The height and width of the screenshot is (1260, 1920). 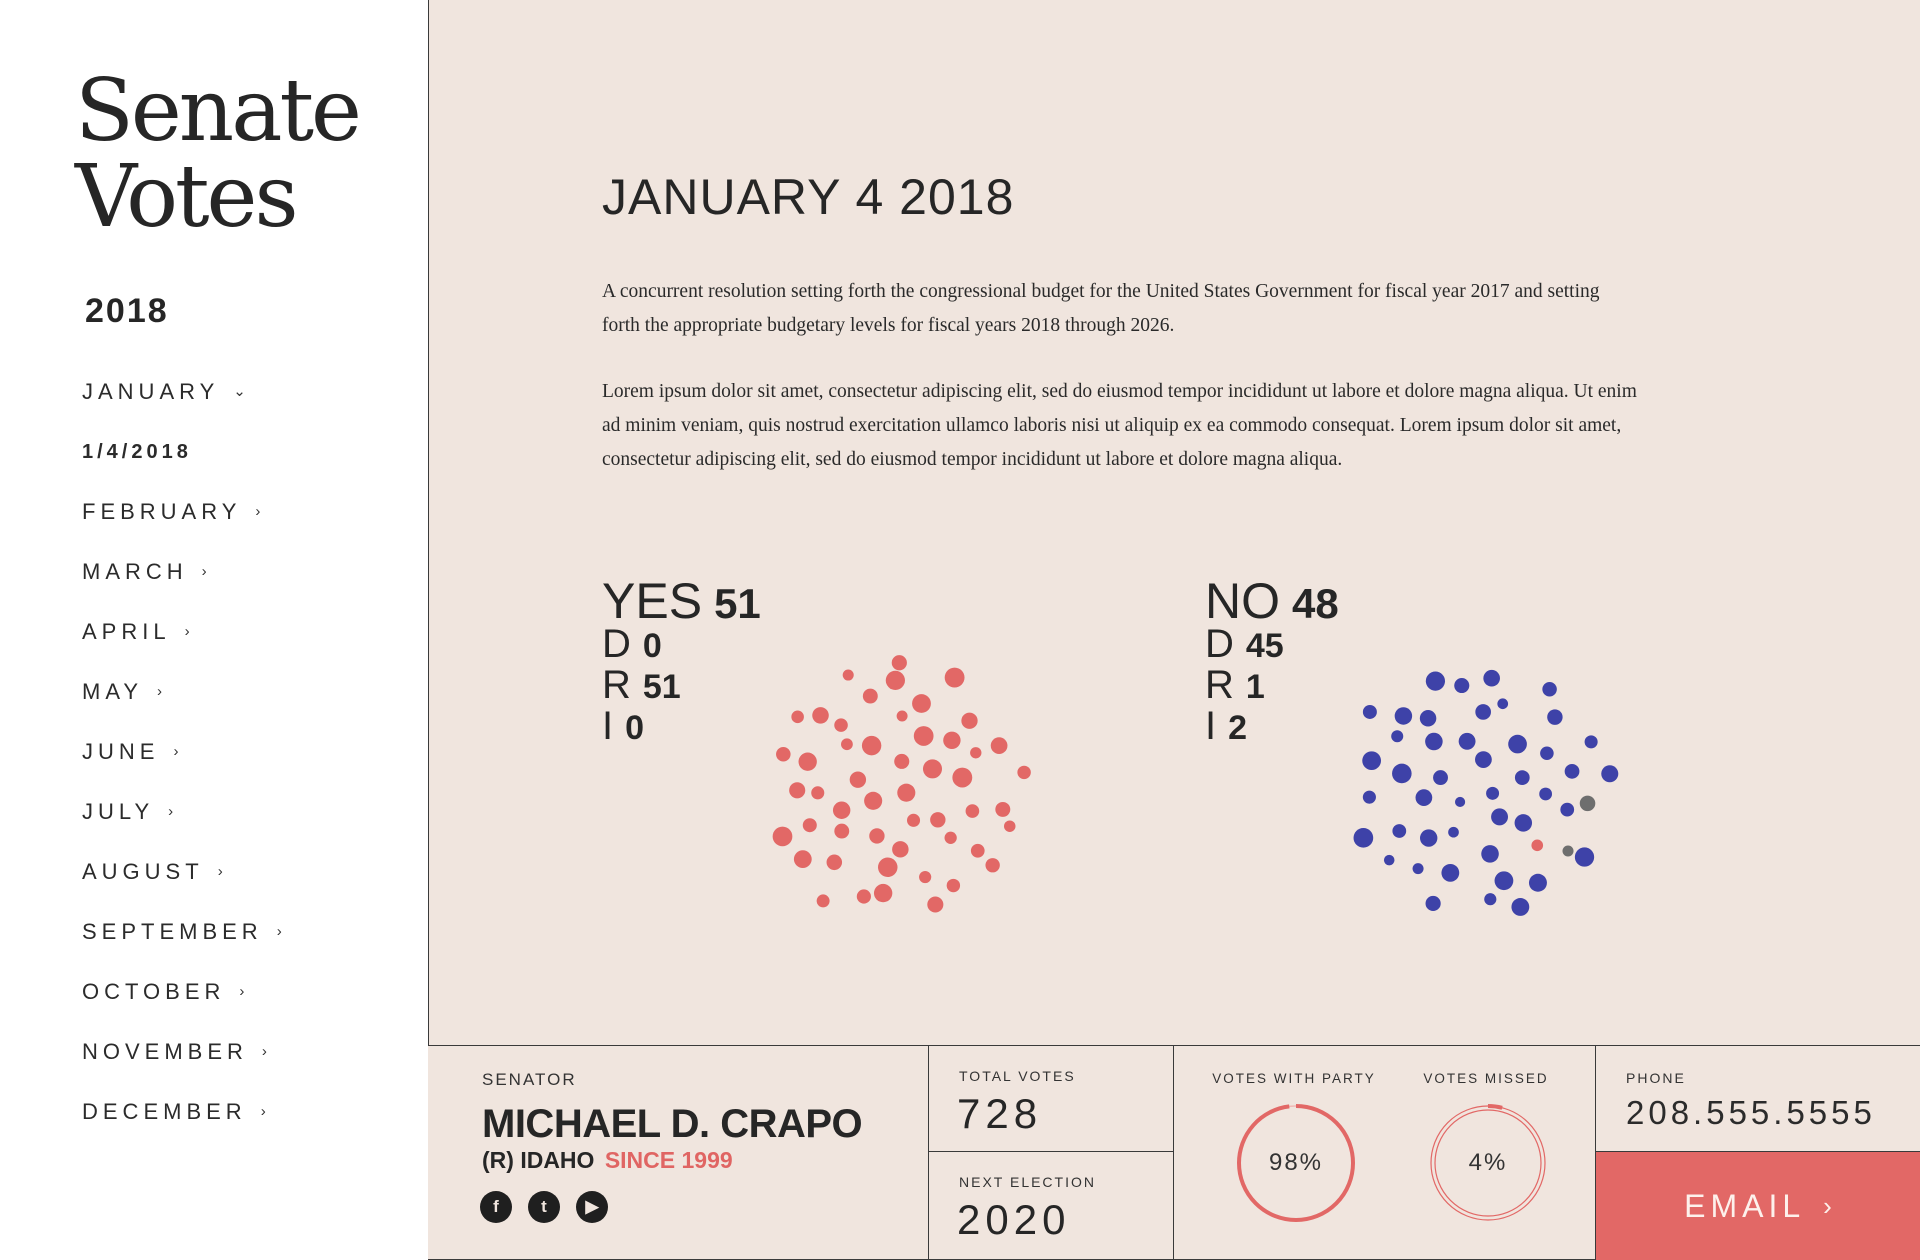 I want to click on twitter-icon: t, so click(x=544, y=1207).